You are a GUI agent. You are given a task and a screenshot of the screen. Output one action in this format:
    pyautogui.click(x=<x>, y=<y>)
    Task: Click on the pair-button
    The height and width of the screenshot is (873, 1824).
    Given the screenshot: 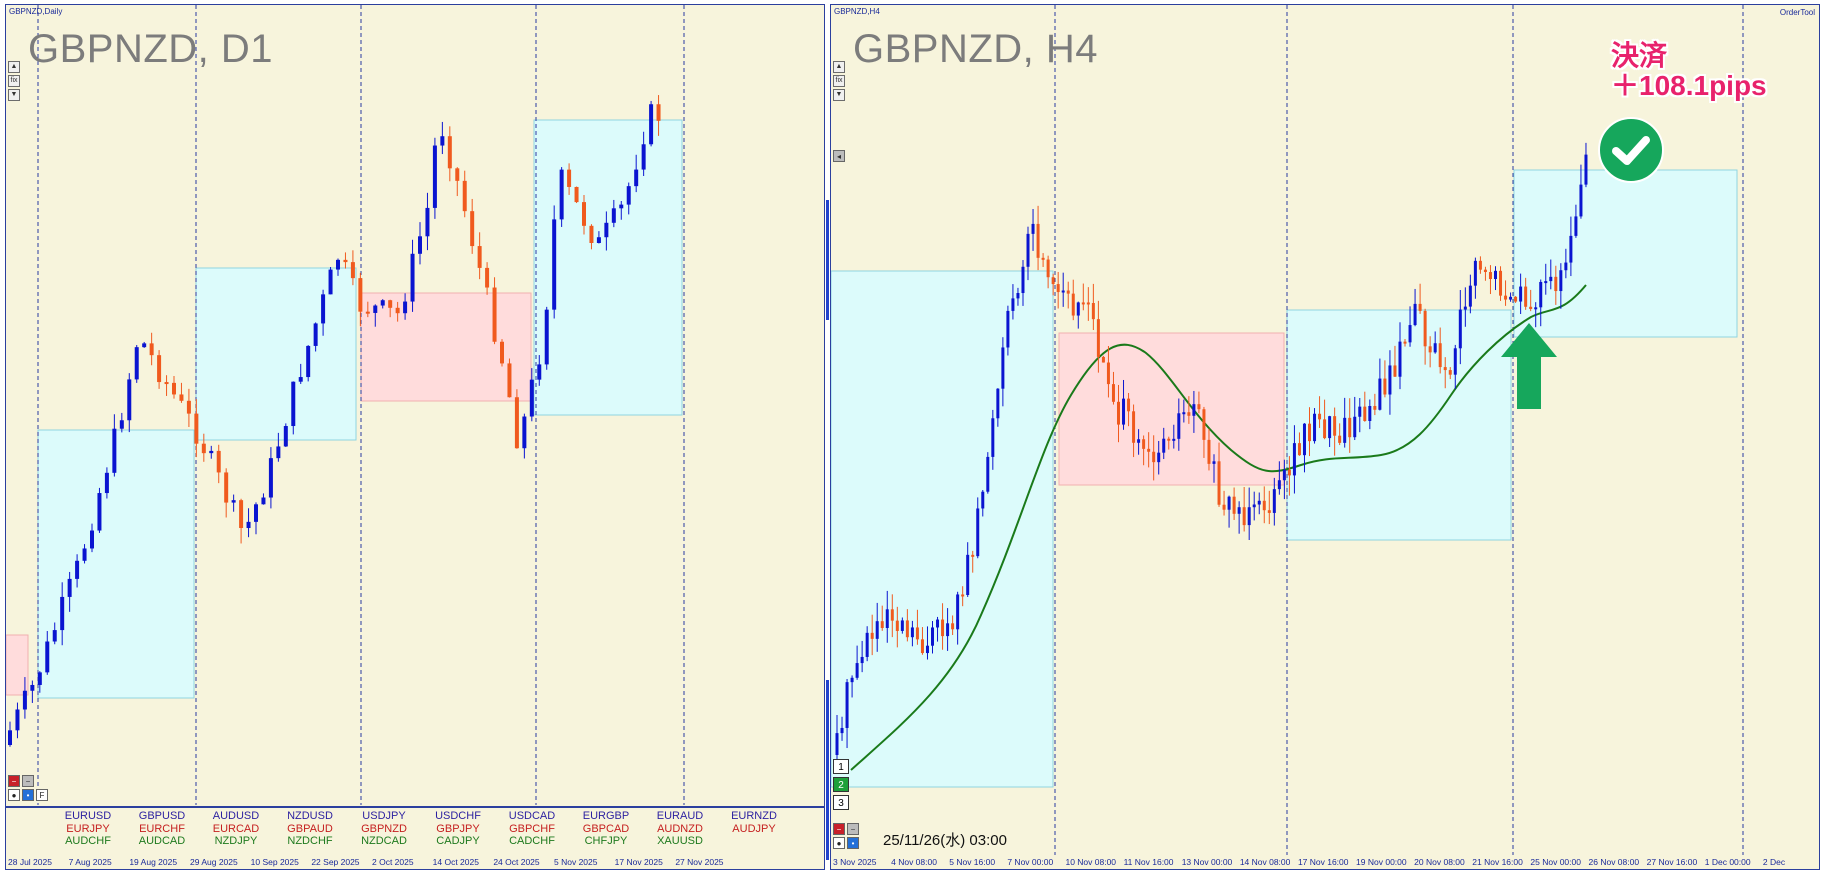 What is the action you would take?
    pyautogui.click(x=754, y=841)
    